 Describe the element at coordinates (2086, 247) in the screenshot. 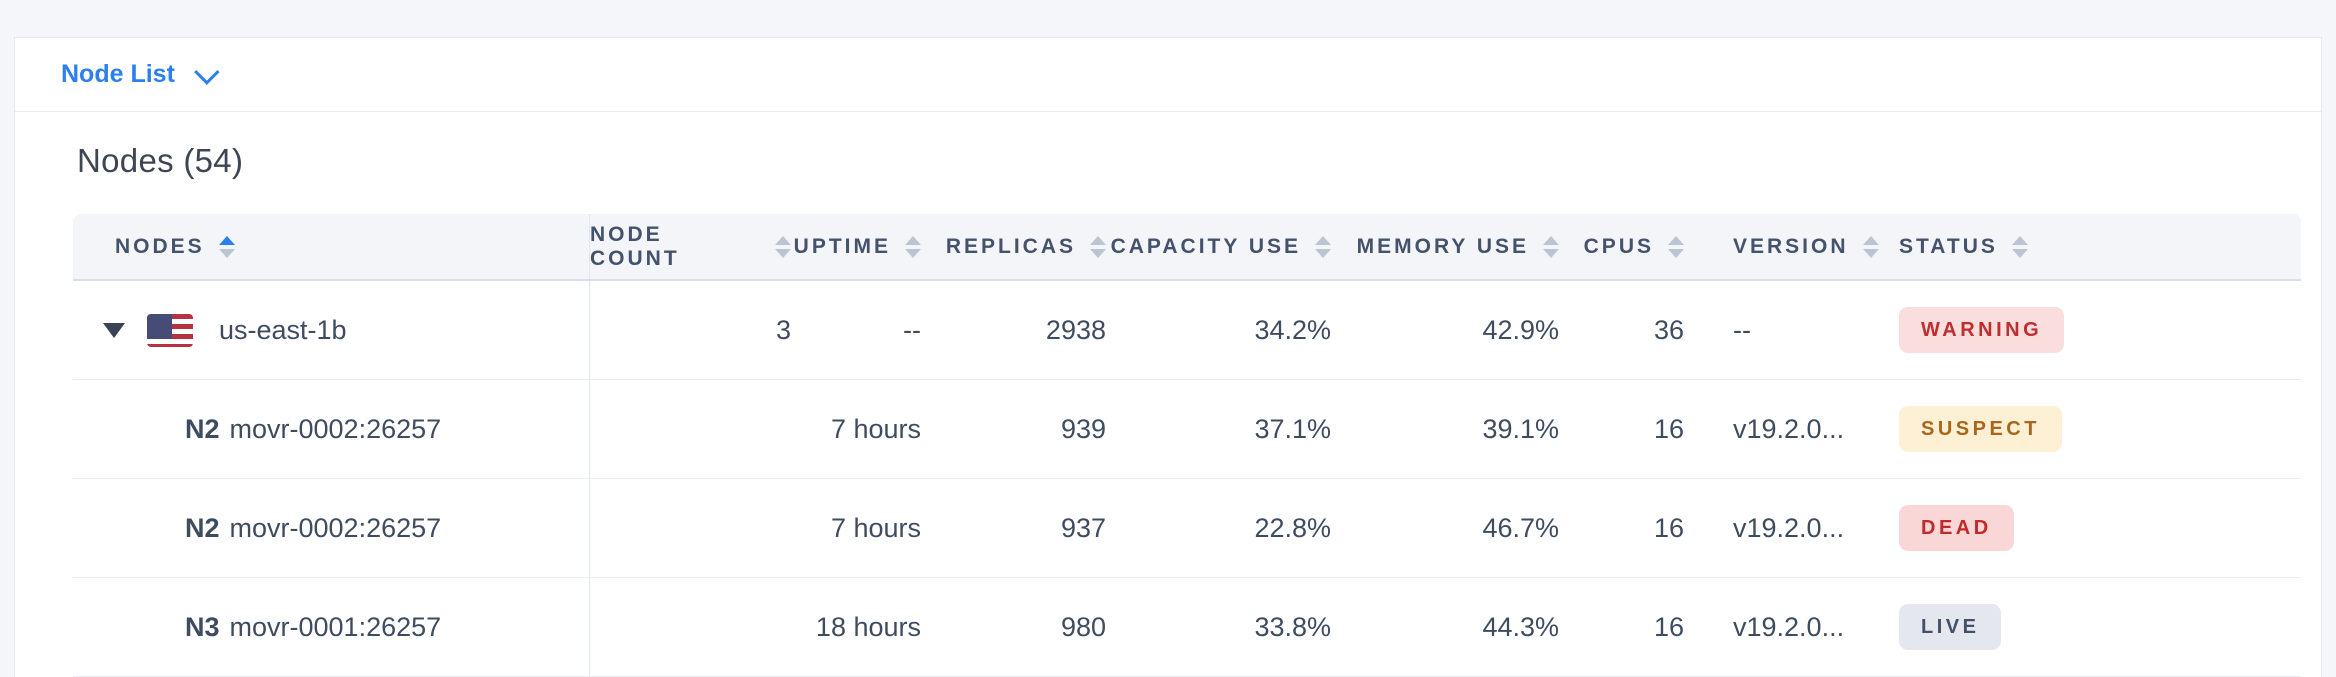

I see `column-header-status: STATUS` at that location.